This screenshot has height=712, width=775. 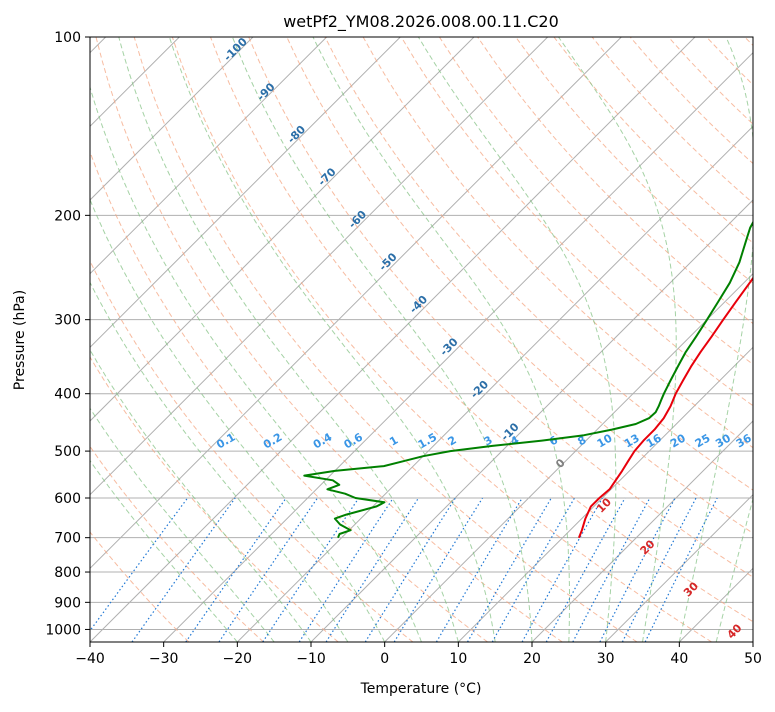 What do you see at coordinates (744, 440) in the screenshot?
I see `mixing-ratio-label: 36` at bounding box center [744, 440].